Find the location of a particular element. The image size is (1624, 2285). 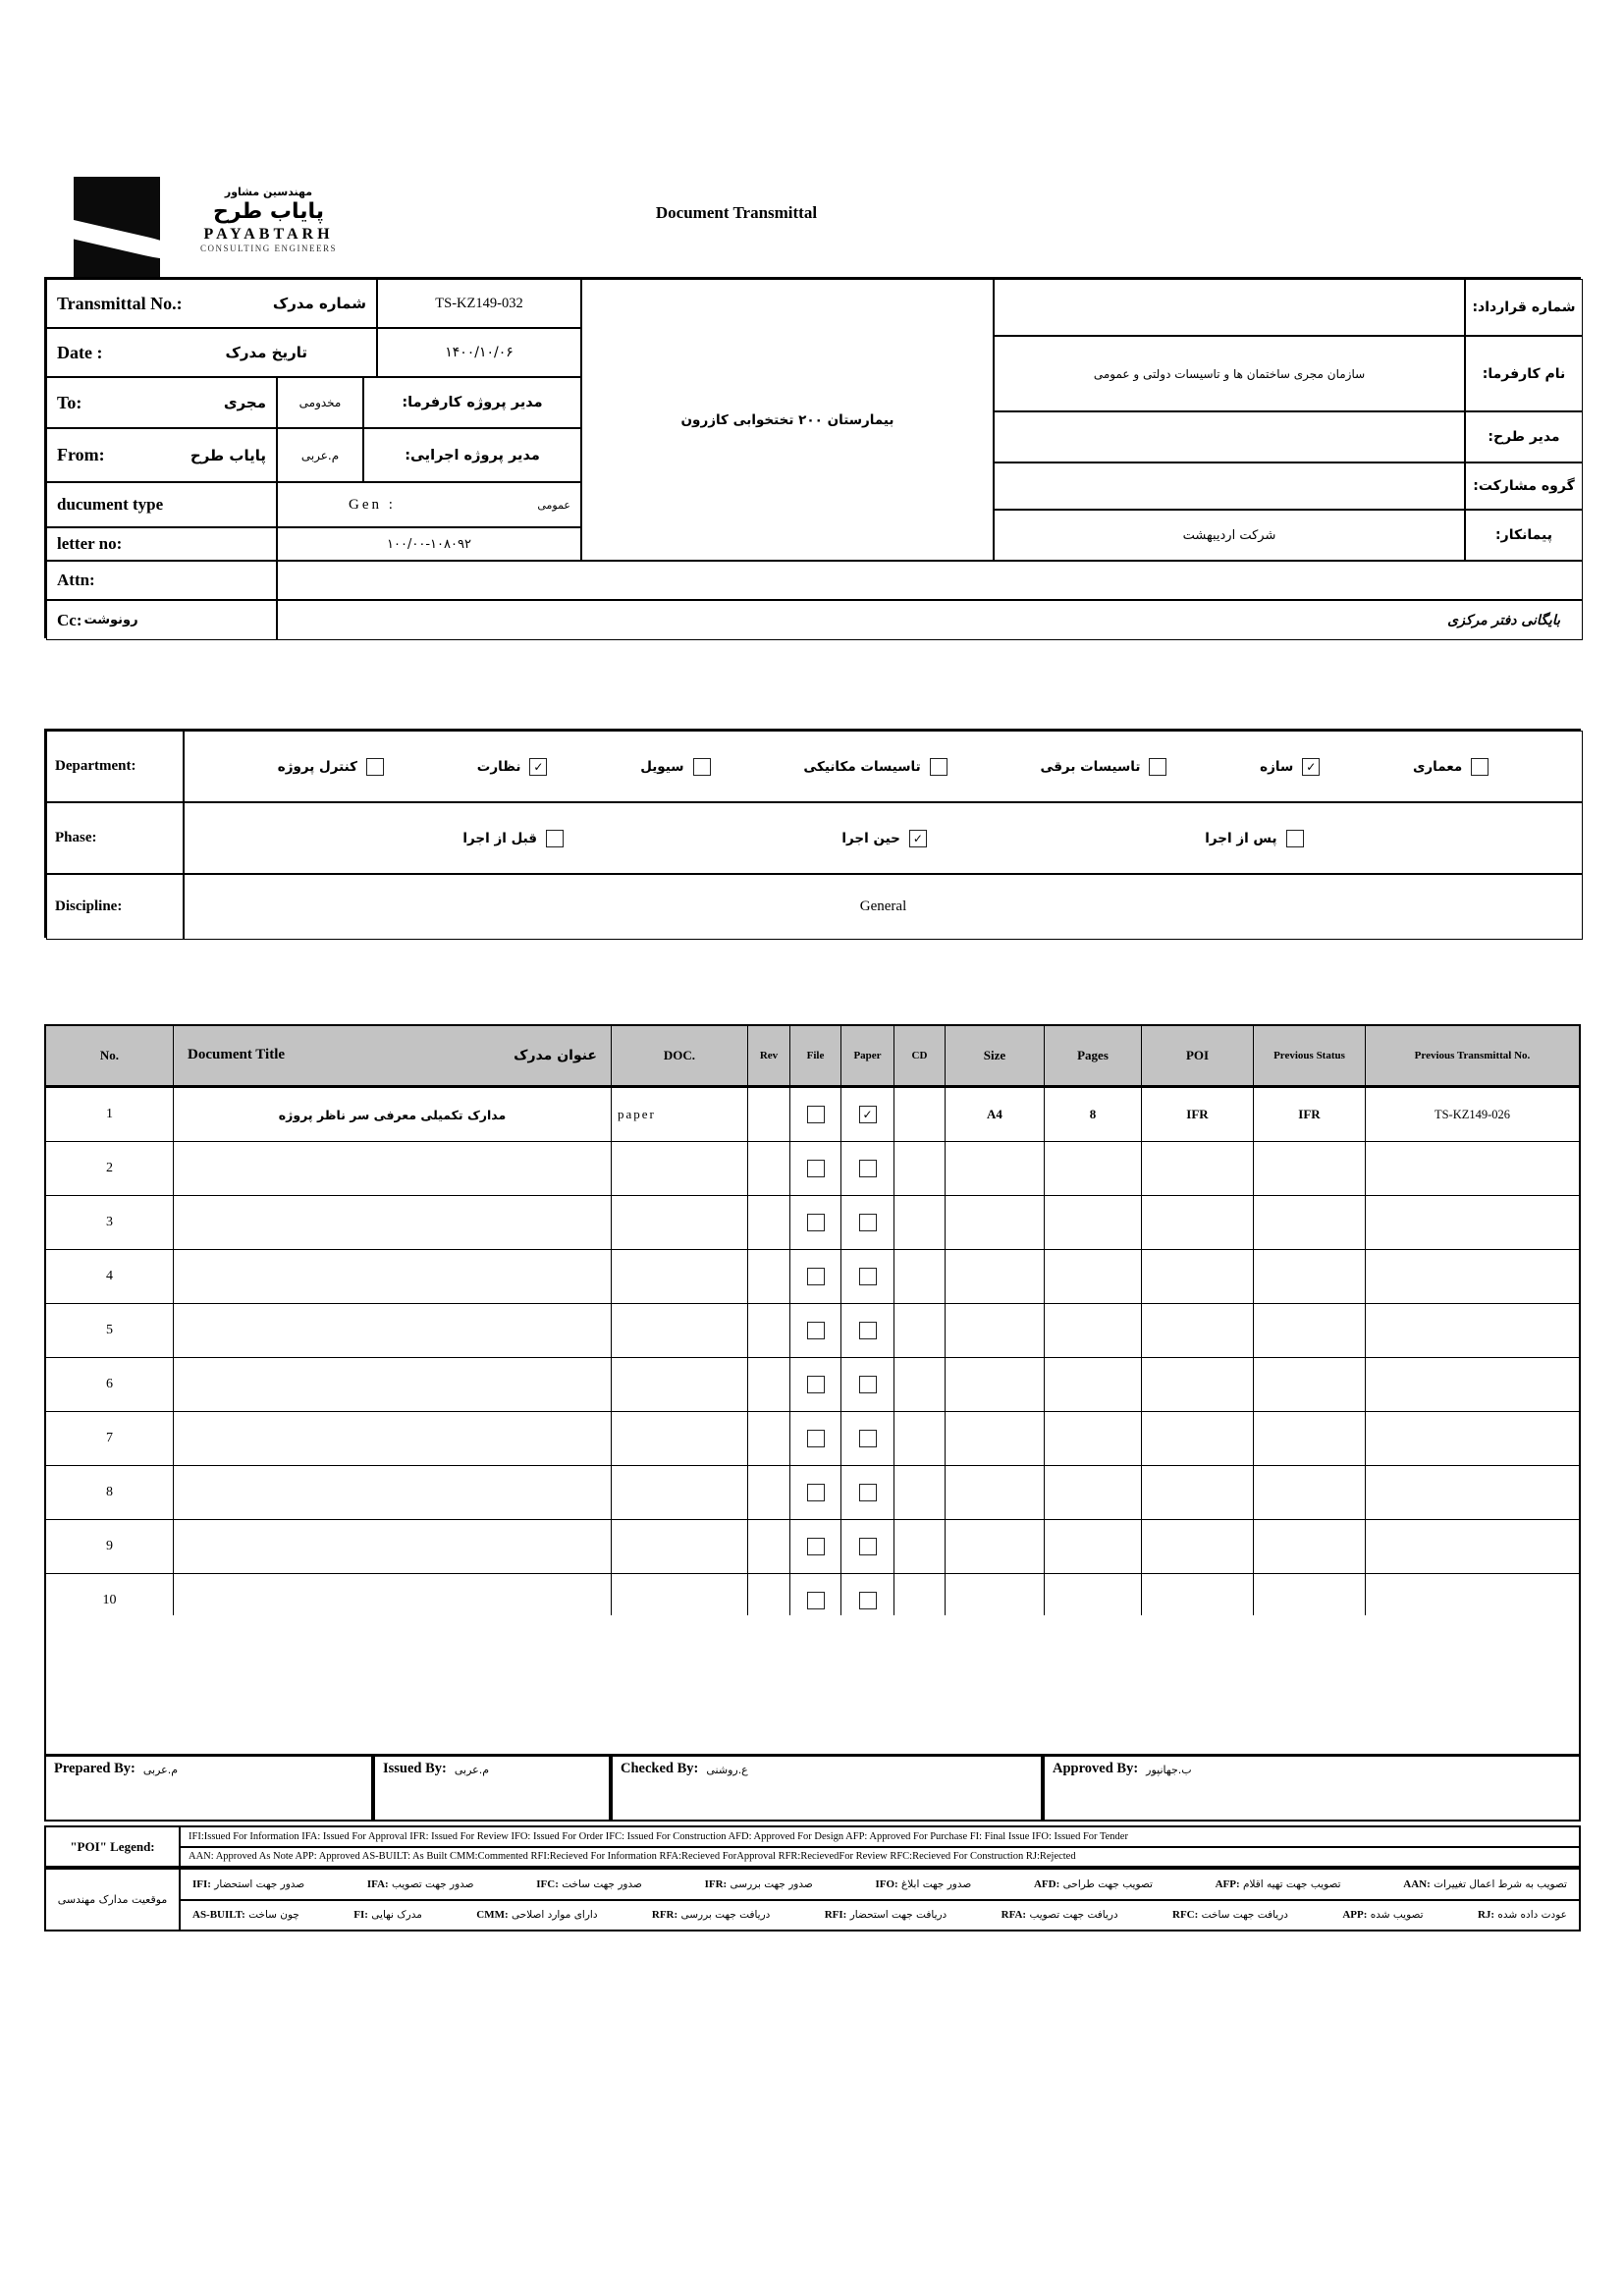

phase-options-cell: قبل از اجرا حین اجرا ✓ پس از اجرا is located at coordinates (883, 838).